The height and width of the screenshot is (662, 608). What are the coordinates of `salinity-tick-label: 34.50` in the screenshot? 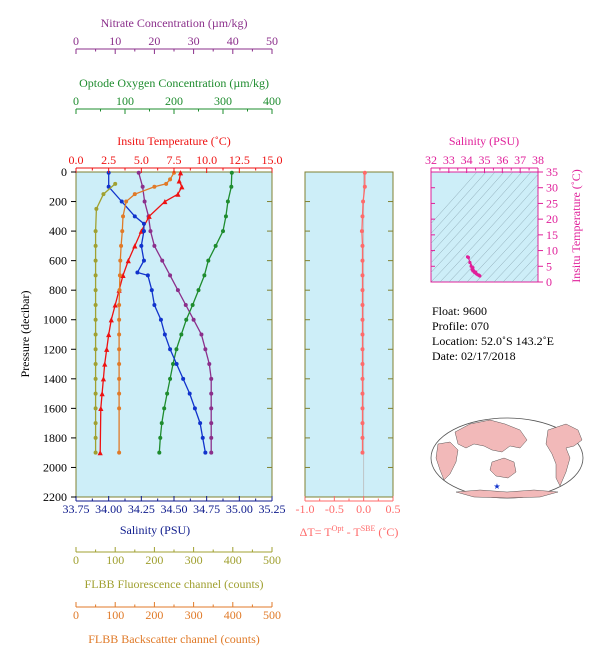 It's located at (174, 509).